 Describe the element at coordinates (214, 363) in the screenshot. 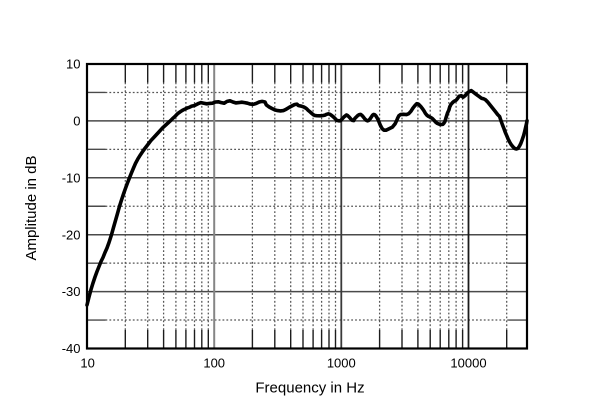

I see `svg-text: 100` at that location.